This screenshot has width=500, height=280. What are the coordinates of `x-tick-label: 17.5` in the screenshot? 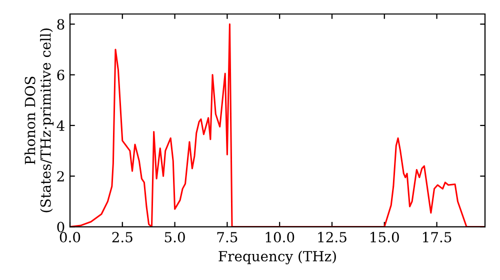 It's located at (437, 237).